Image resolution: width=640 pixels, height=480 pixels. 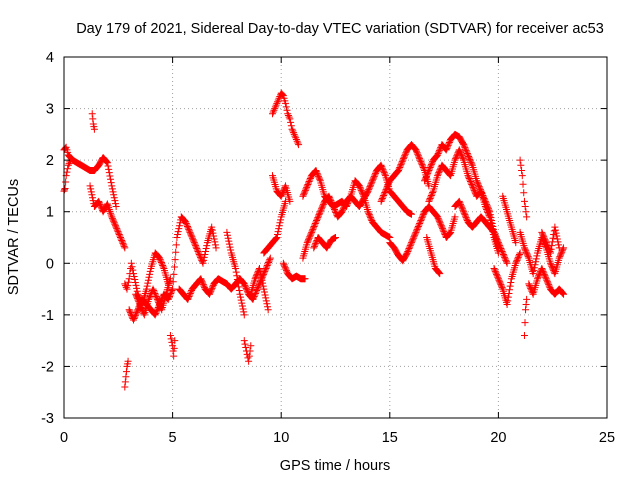 I want to click on x-tick-label: 0, so click(x=64, y=438).